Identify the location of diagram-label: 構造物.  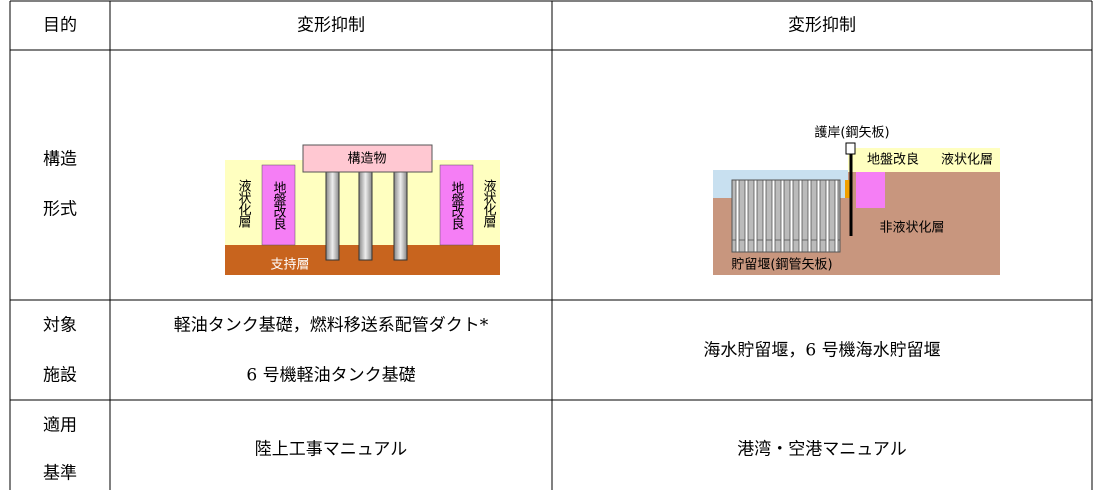
(366, 159).